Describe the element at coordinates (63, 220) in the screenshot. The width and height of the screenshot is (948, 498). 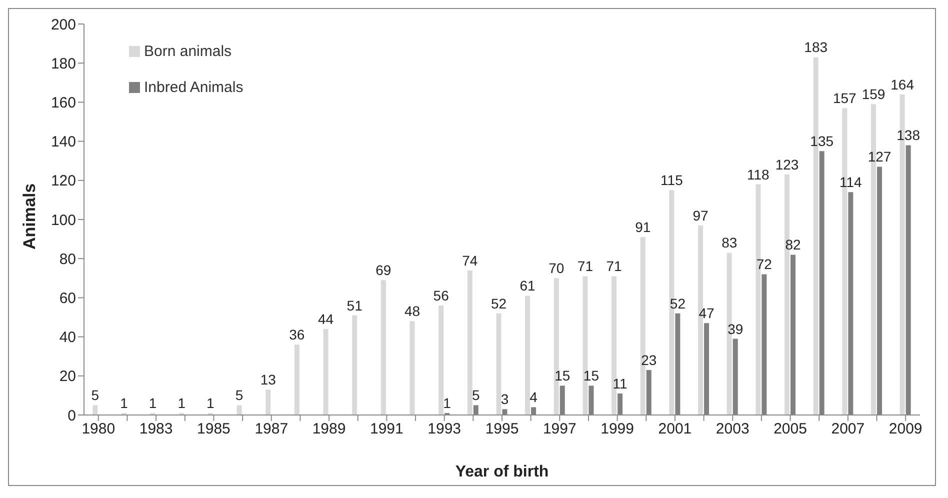
I see `y-tick-label: 100` at that location.